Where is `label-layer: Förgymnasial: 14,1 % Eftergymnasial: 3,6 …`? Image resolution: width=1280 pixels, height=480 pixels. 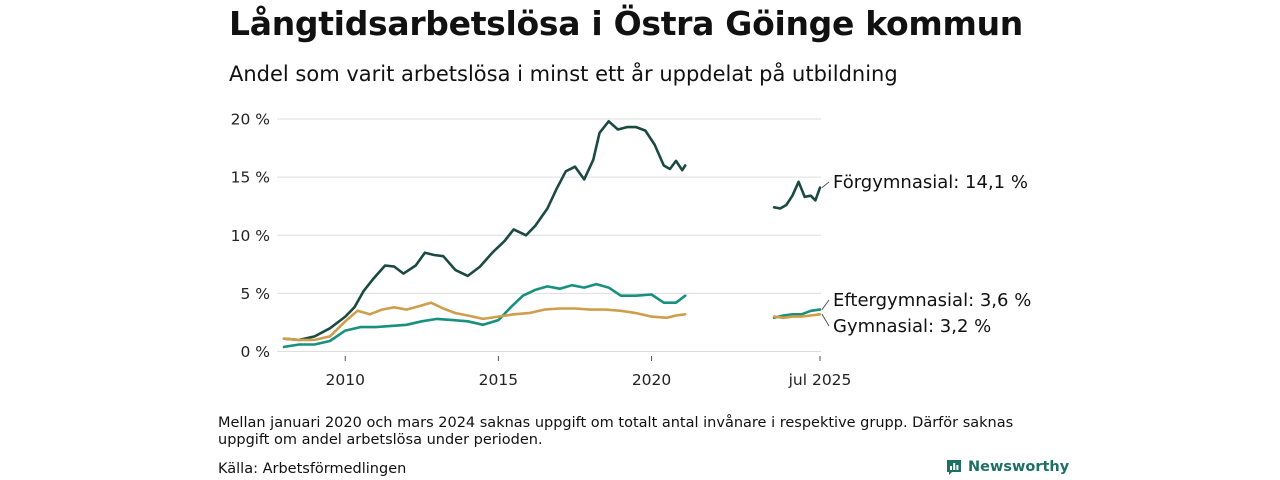 label-layer: Förgymnasial: 14,1 % Eftergymnasial: 3,6 … is located at coordinates (926, 254).